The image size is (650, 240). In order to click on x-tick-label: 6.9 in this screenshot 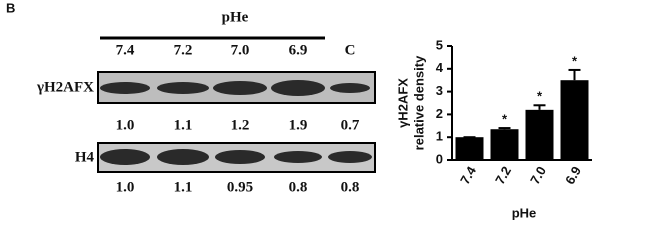, I will do `click(573, 175)`.